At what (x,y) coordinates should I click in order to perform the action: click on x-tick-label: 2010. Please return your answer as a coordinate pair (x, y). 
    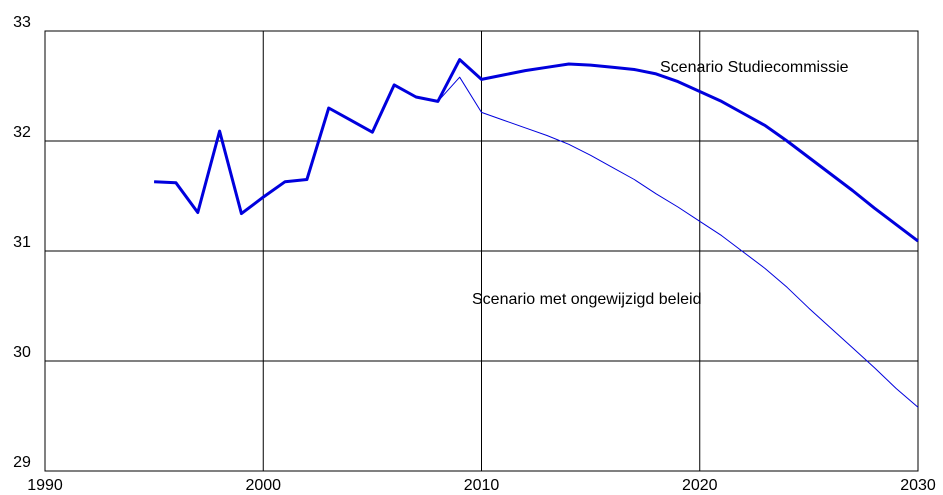
    Looking at the image, I should click on (482, 485).